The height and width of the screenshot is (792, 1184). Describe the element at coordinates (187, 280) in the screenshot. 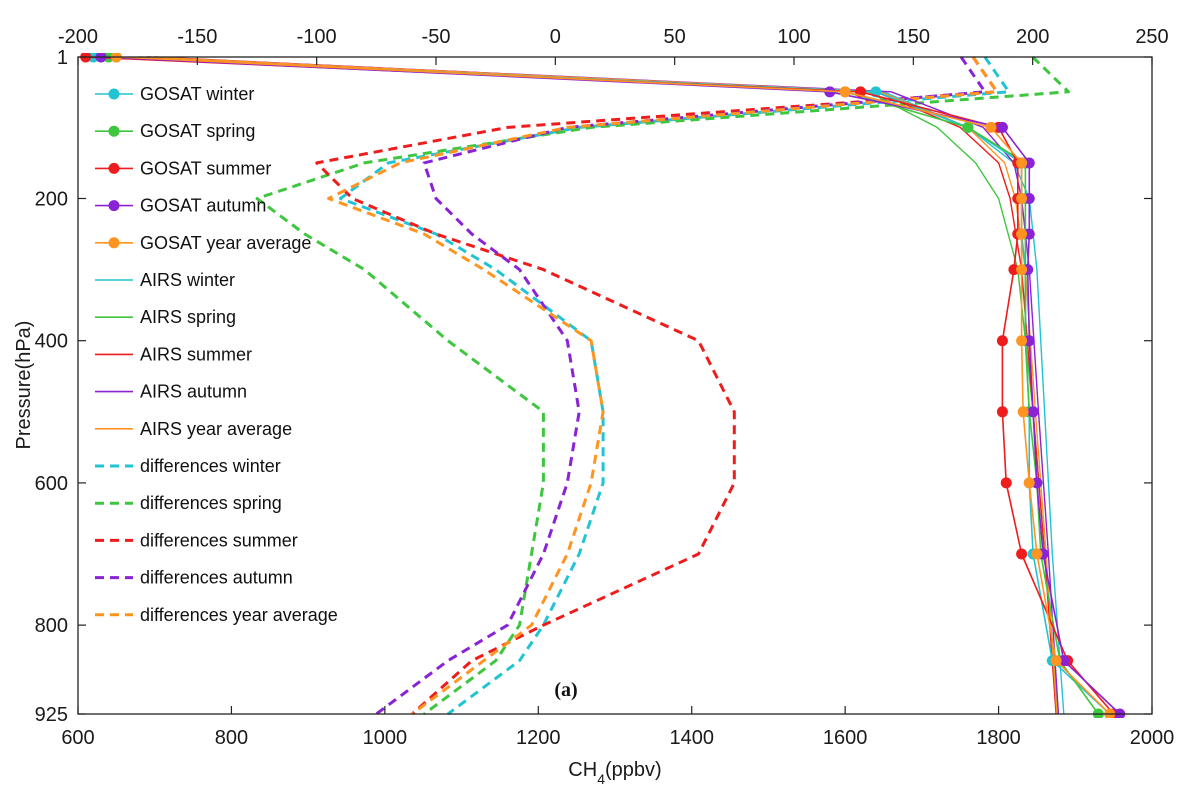

I see `legend-label: AIRS winter` at that location.